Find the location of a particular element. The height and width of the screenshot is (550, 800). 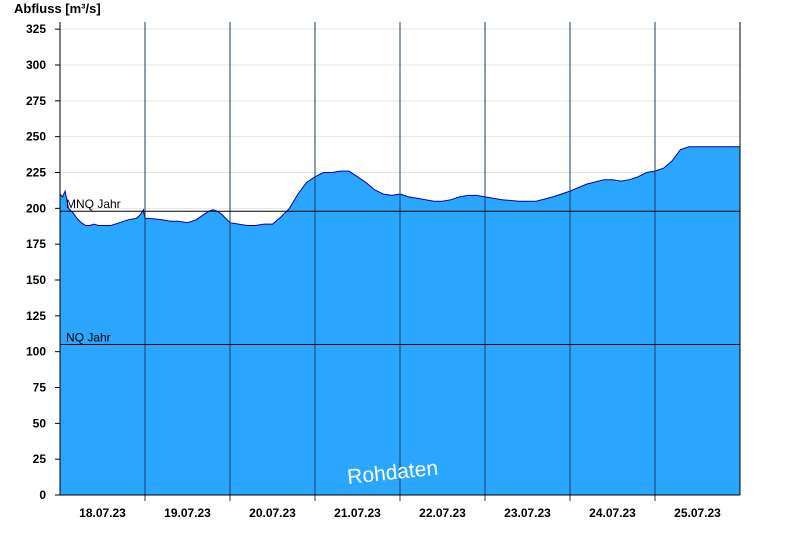

x-tick-label-6: 24.07.23 is located at coordinates (612, 513).